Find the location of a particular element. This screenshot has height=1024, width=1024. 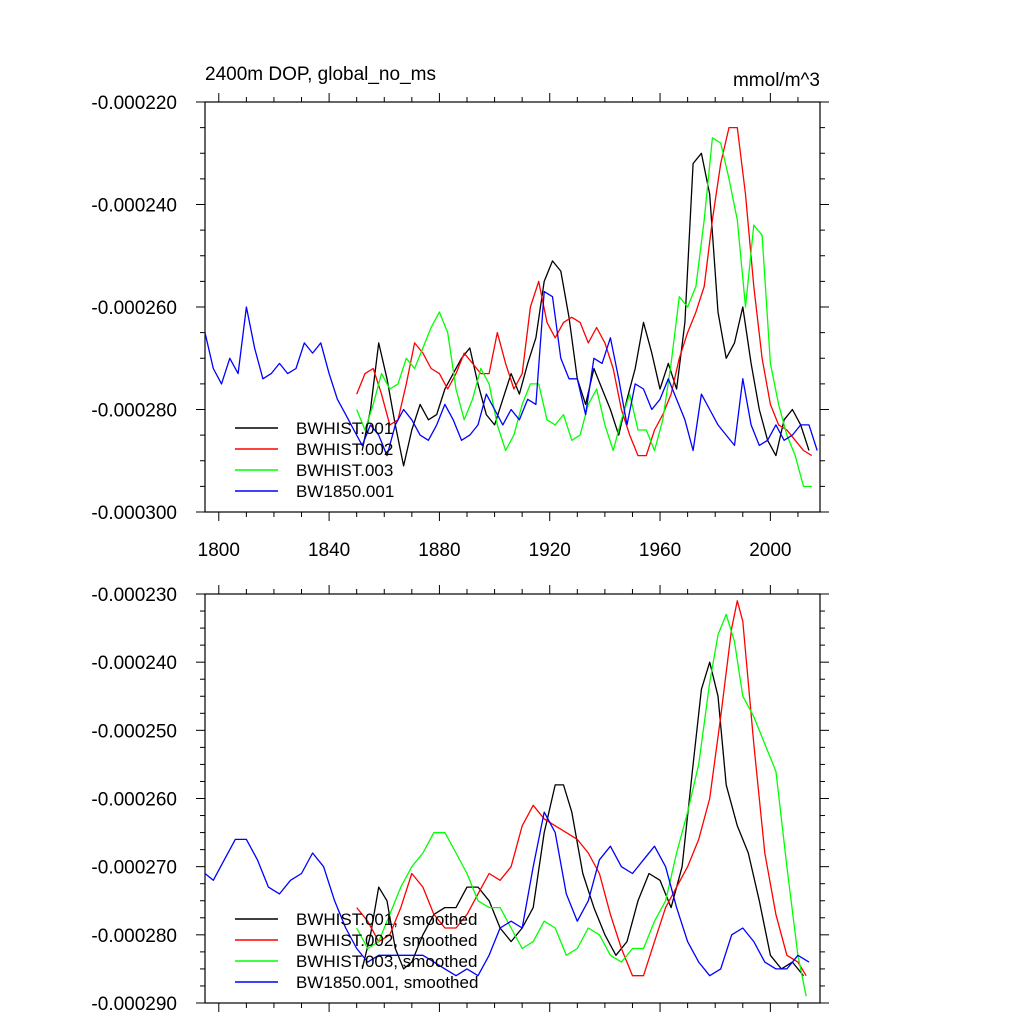

legend-label: BWHIST.001, smoothed is located at coordinates (386, 919).